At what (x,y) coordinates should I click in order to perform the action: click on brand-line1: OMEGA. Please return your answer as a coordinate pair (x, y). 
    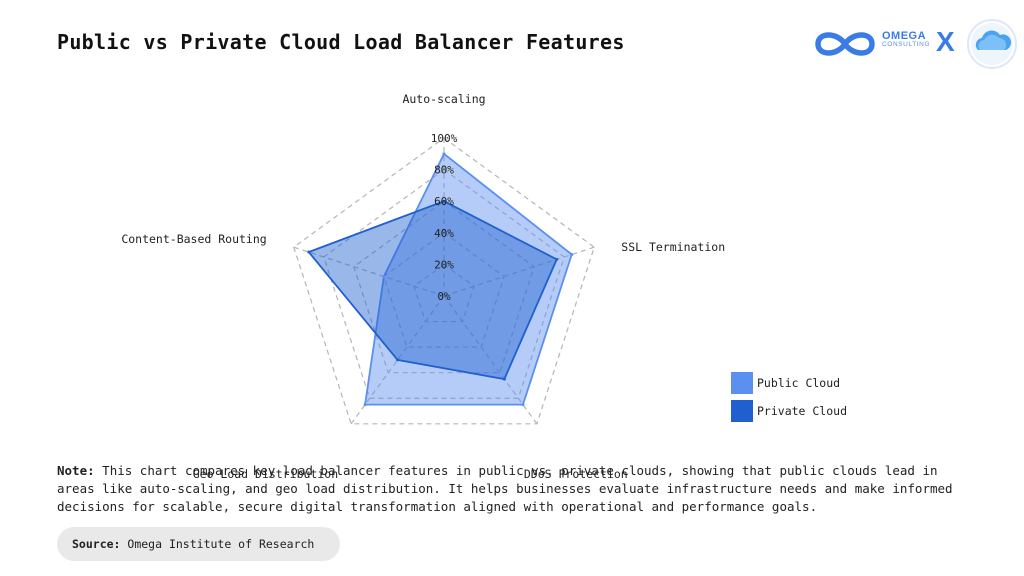
    Looking at the image, I should click on (904, 36).